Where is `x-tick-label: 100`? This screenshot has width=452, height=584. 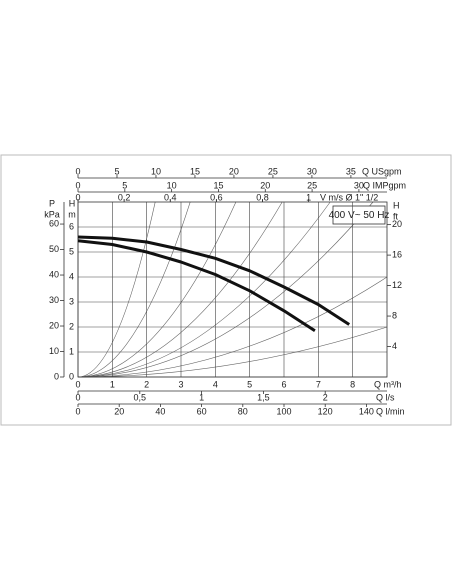
x-tick-label: 100 is located at coordinates (283, 411).